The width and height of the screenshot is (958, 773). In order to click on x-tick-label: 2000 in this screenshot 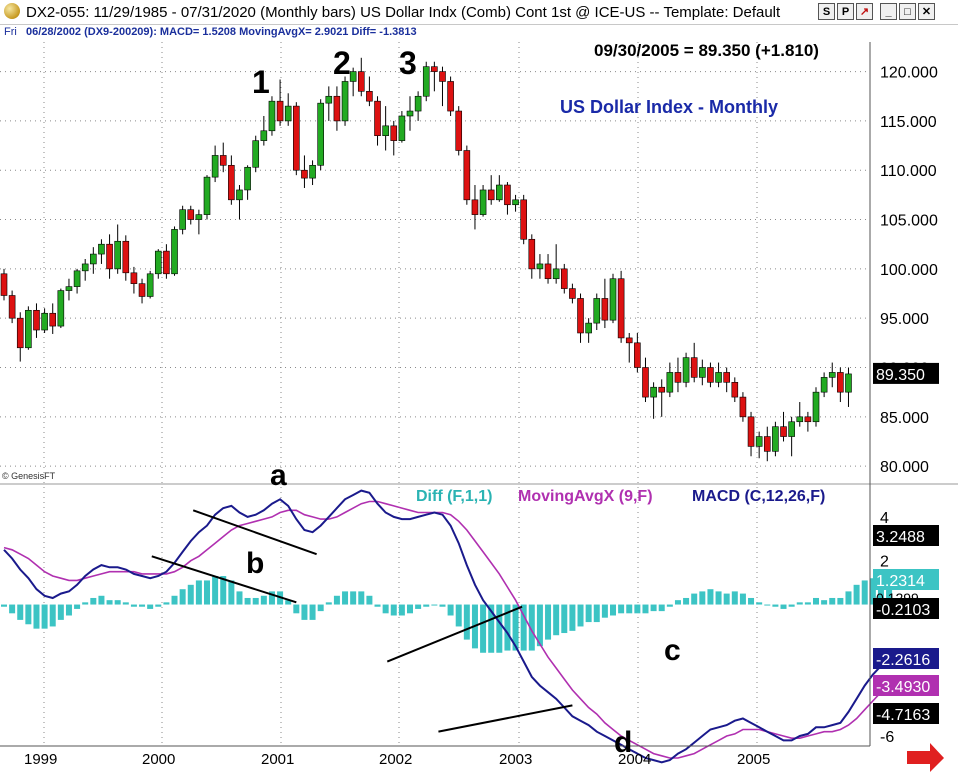, I will do `click(158, 759)`.